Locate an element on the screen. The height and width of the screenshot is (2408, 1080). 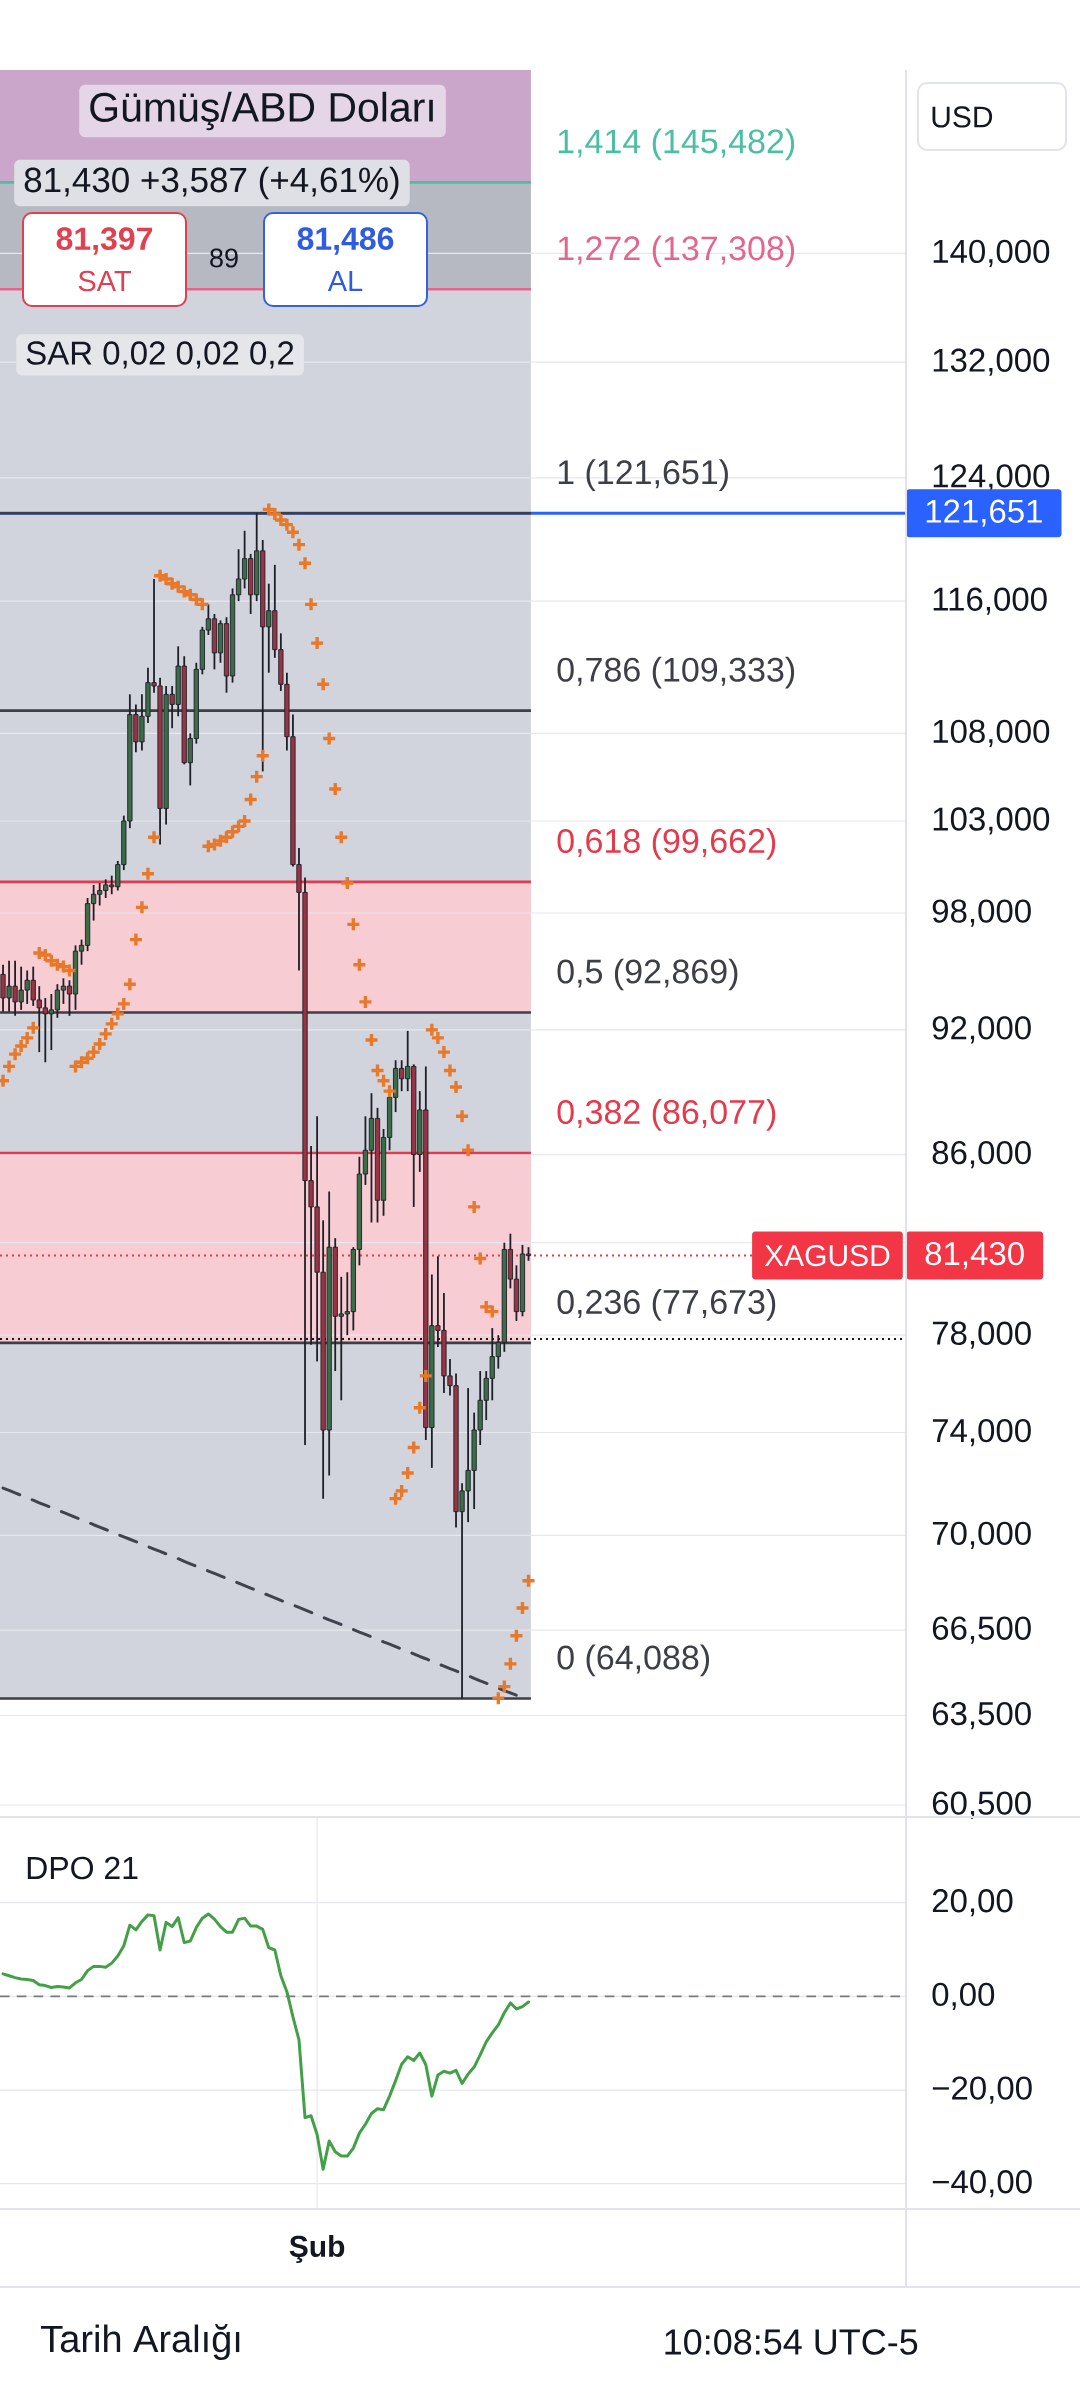
y-tick-label: 66,500 is located at coordinates (981, 1630).